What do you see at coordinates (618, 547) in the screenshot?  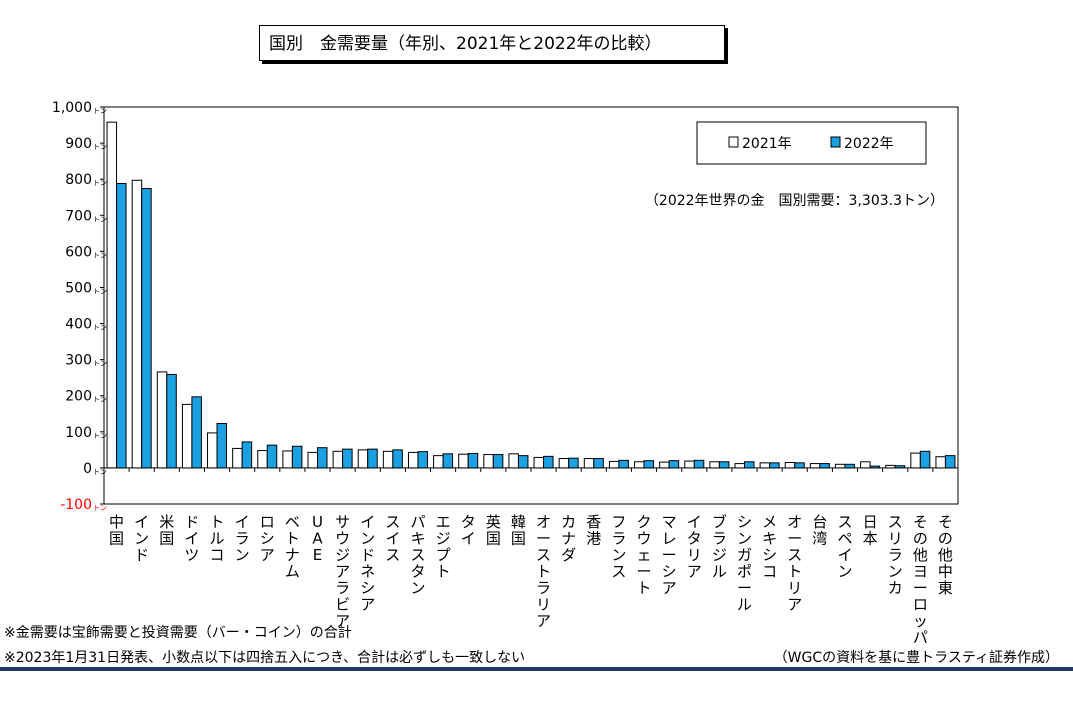 I see `category-label: フランス` at bounding box center [618, 547].